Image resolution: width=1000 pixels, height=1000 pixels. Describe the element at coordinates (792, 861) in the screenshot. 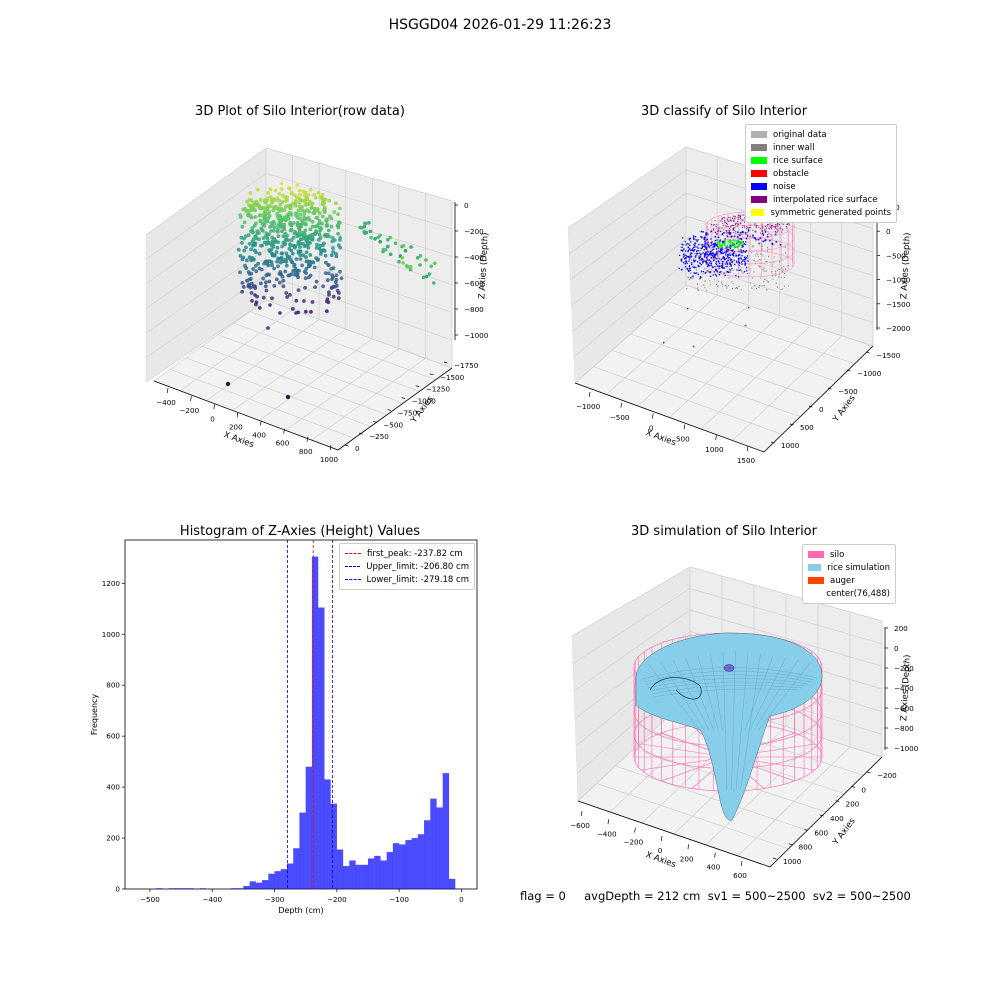

I see `p4-y-tick-label: 1000` at that location.